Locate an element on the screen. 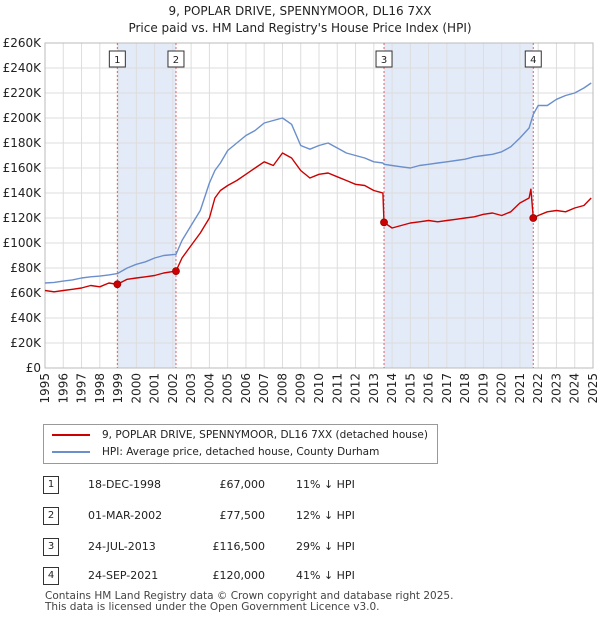  x-tick-label: 2012 is located at coordinates (356, 388).